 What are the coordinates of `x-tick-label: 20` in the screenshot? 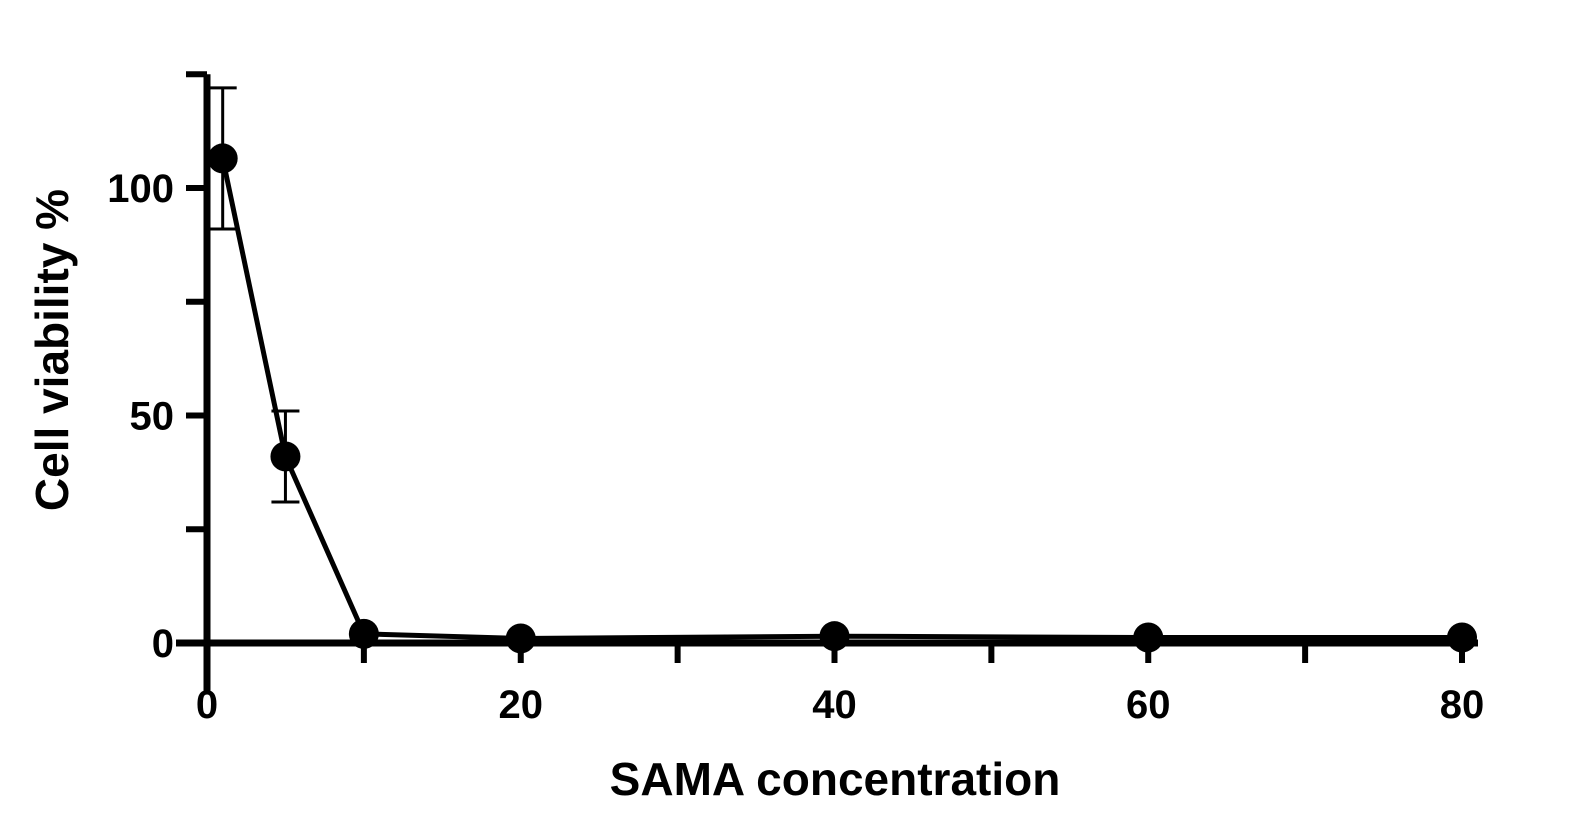 It's located at (521, 705).